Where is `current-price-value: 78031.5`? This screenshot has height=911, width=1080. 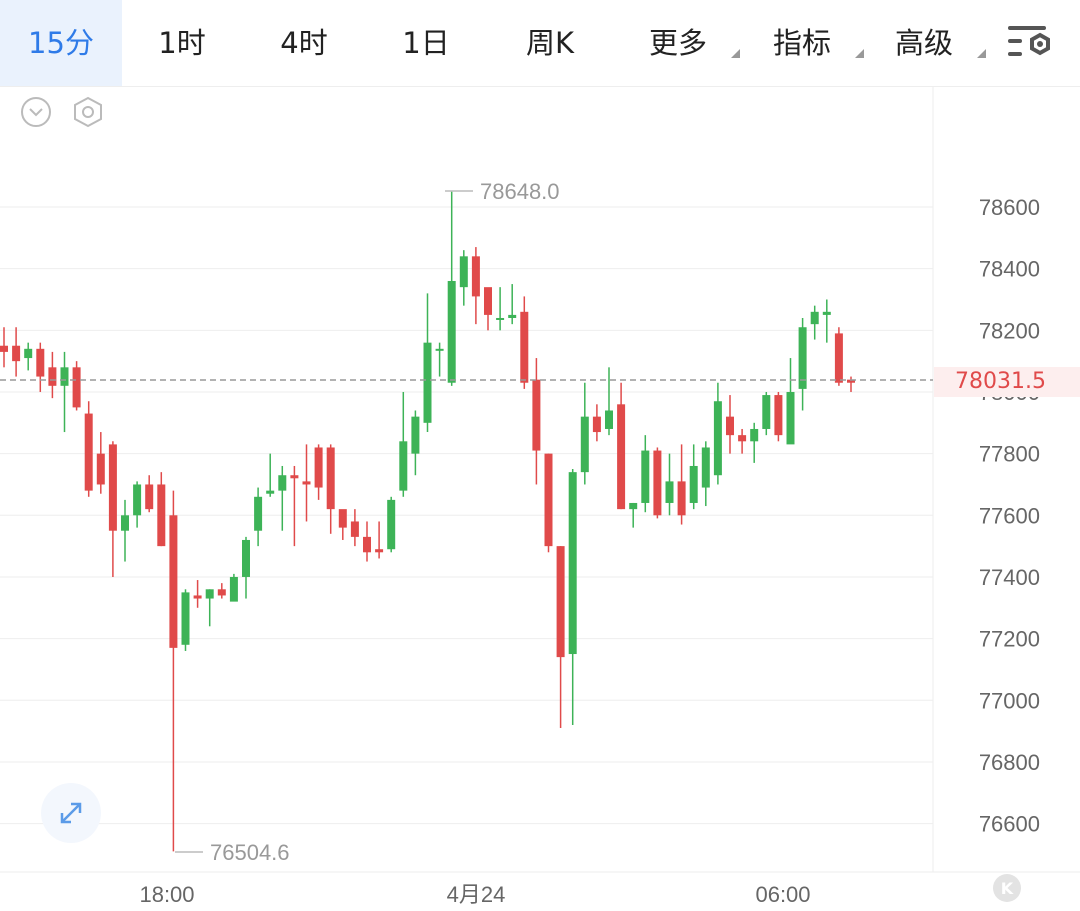
current-price-value: 78031.5 is located at coordinates (1000, 381).